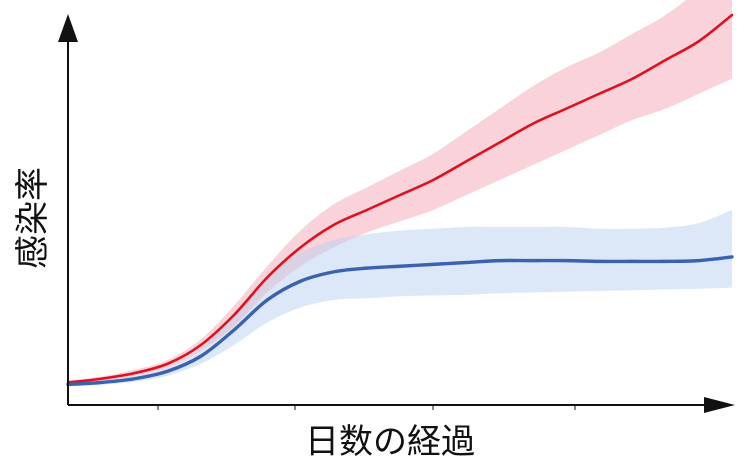 This screenshot has height=466, width=750. What do you see at coordinates (33, 218) in the screenshot?
I see `y-axis-label: 感染率` at bounding box center [33, 218].